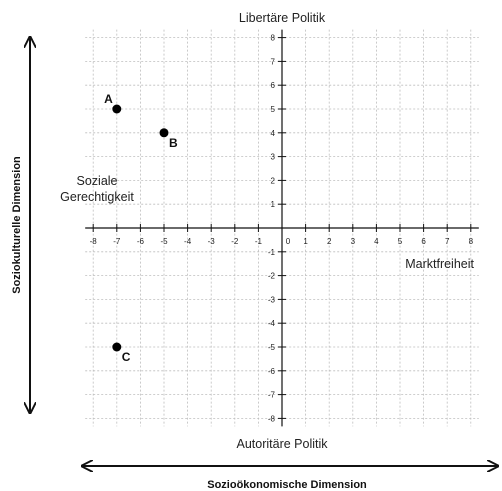  Describe the element at coordinates (282, 18) in the screenshot. I see `label-top: Libertäre Politik` at that location.